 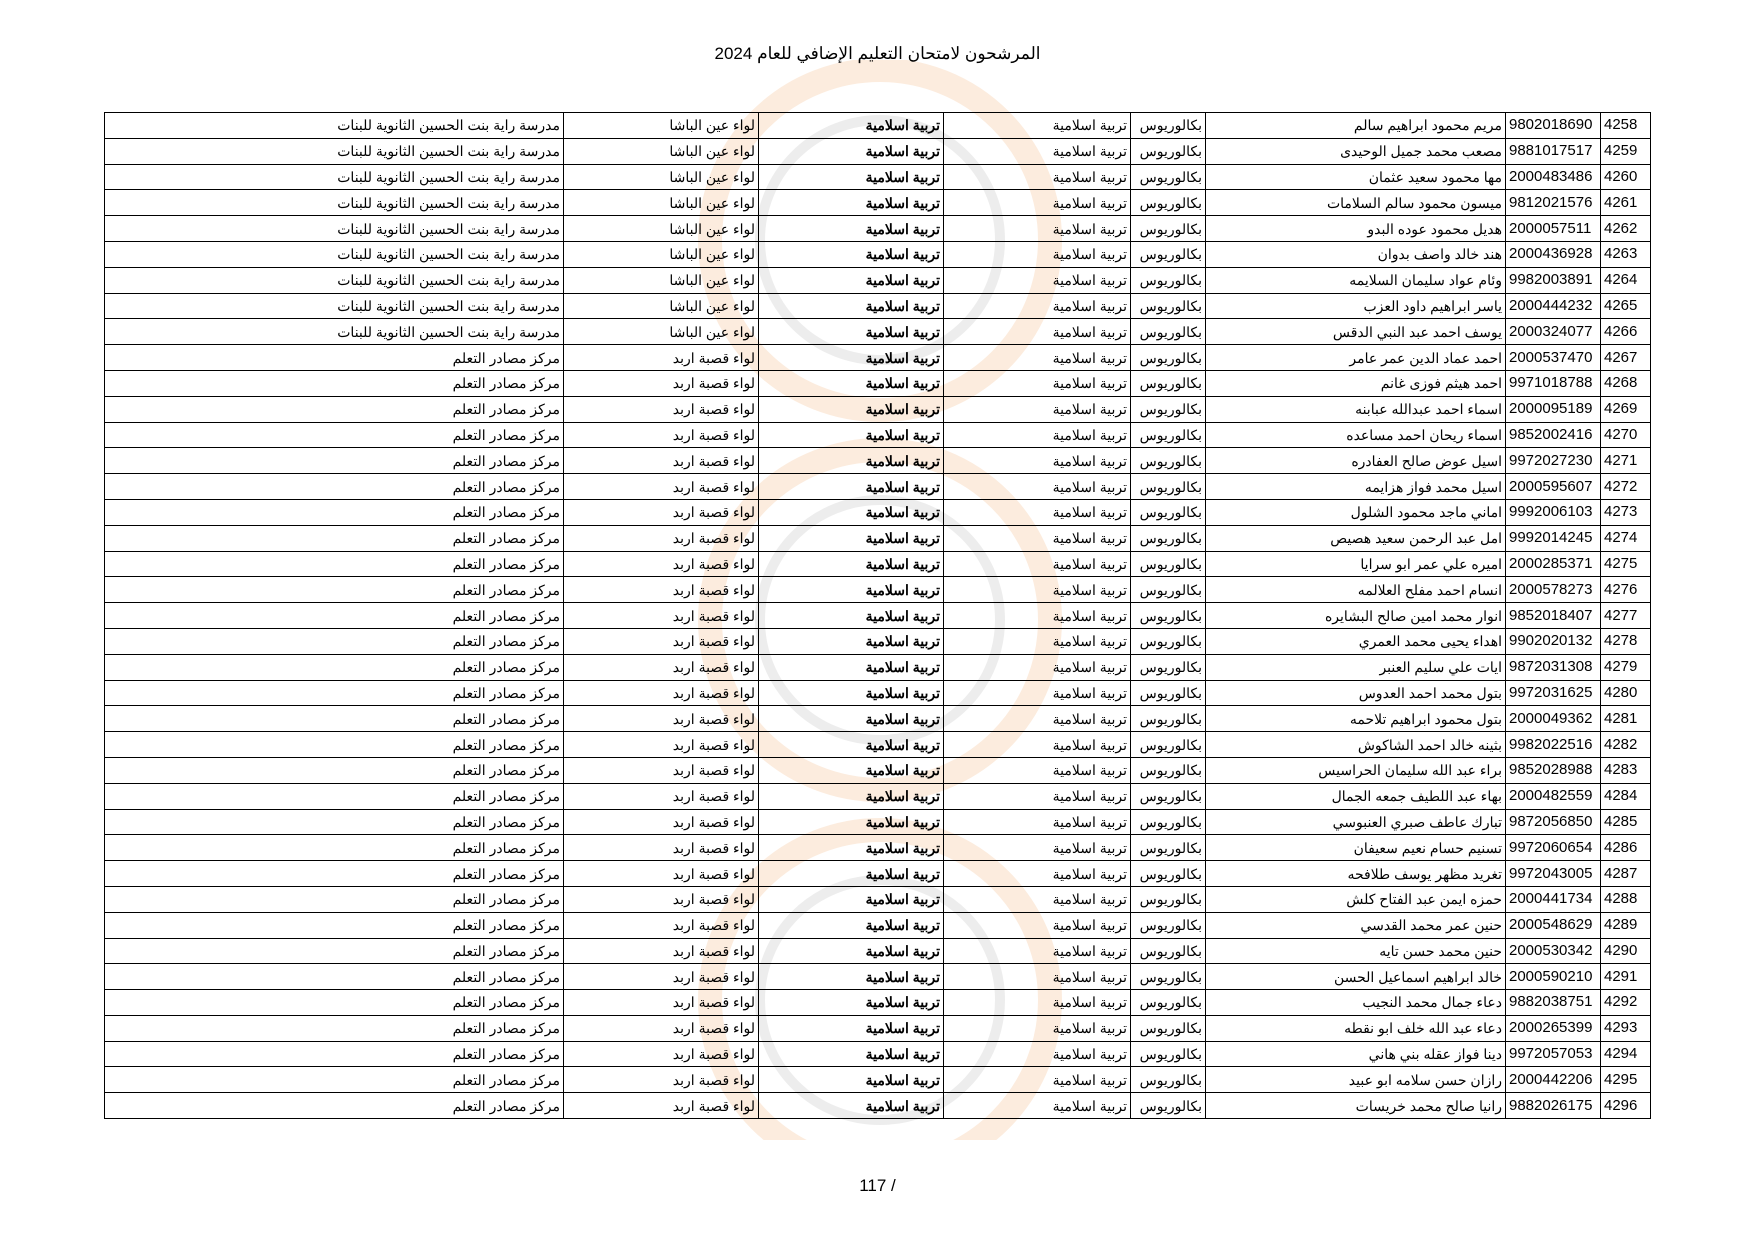 What do you see at coordinates (1553, 409) in the screenshot?
I see `nid-cell: 2000095189` at bounding box center [1553, 409].